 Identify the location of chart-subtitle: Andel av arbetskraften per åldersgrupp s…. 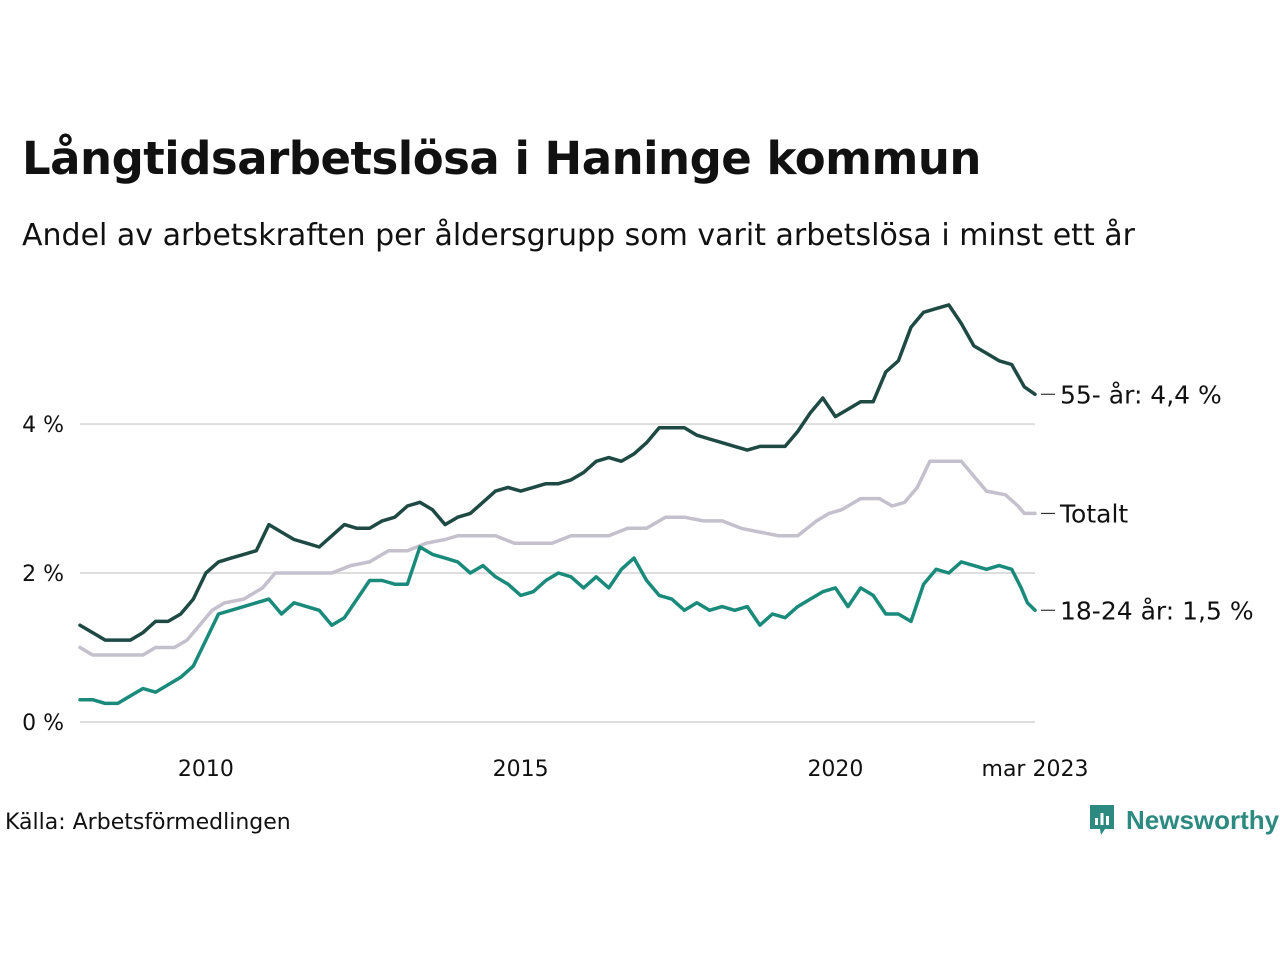
(578, 235).